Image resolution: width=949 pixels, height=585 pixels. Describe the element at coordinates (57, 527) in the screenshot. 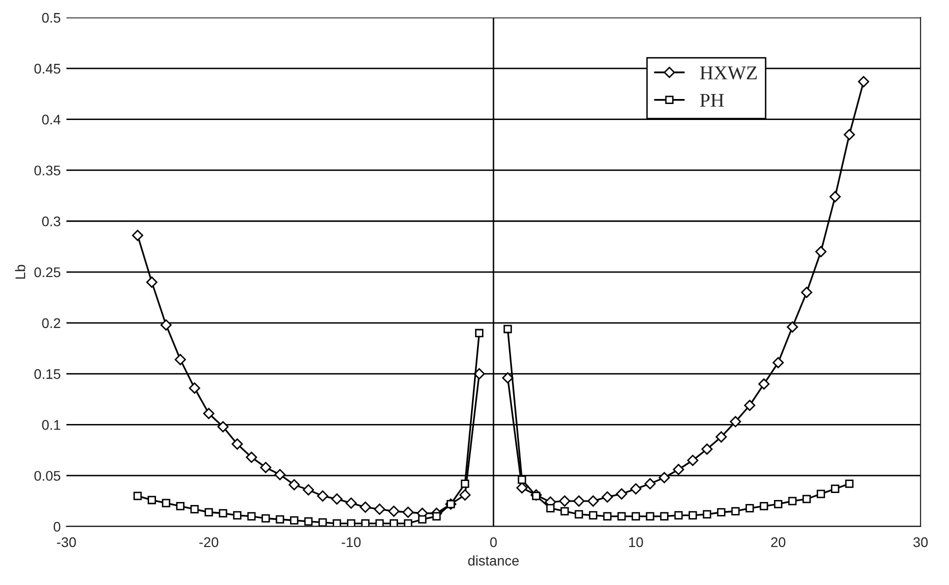

I see `y-tick-label: 0` at that location.